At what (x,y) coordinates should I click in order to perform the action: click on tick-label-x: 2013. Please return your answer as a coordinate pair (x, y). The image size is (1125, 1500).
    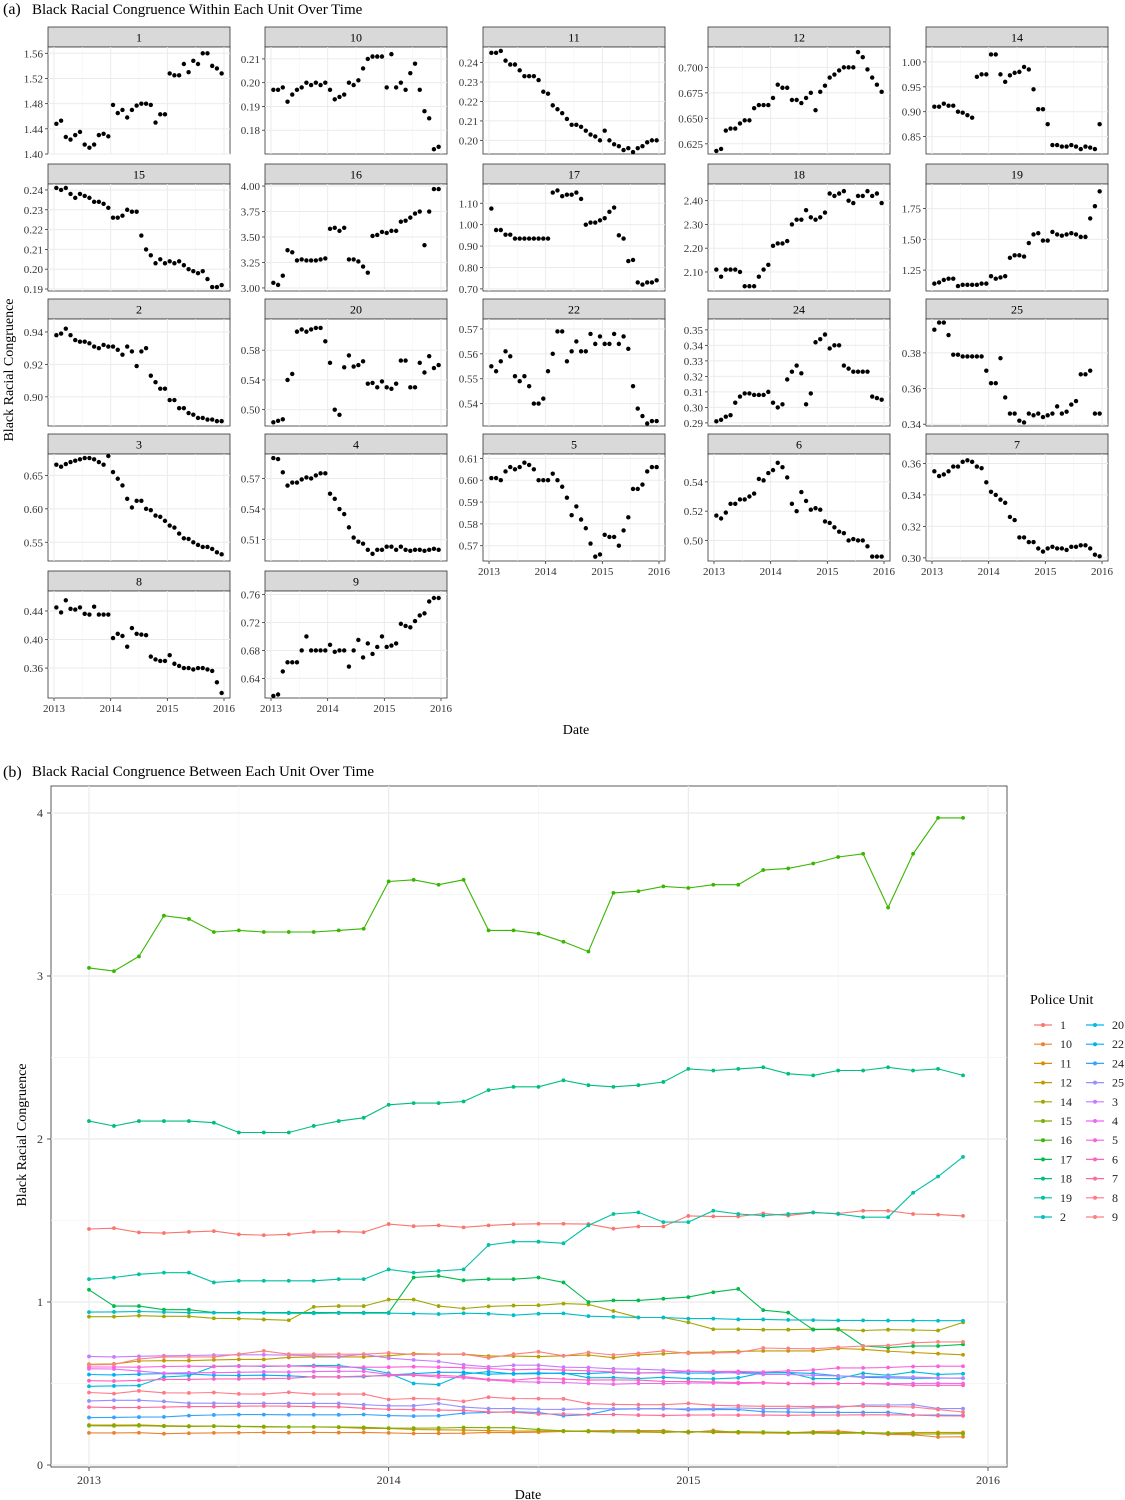
    Looking at the image, I should click on (89, 1480).